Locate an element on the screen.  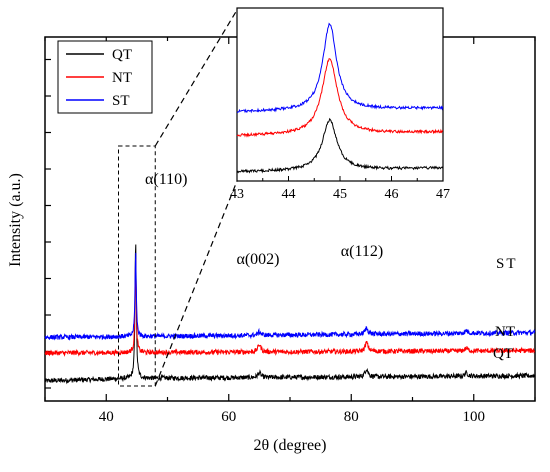
y-axis-ticks is located at coordinates (48, 223).